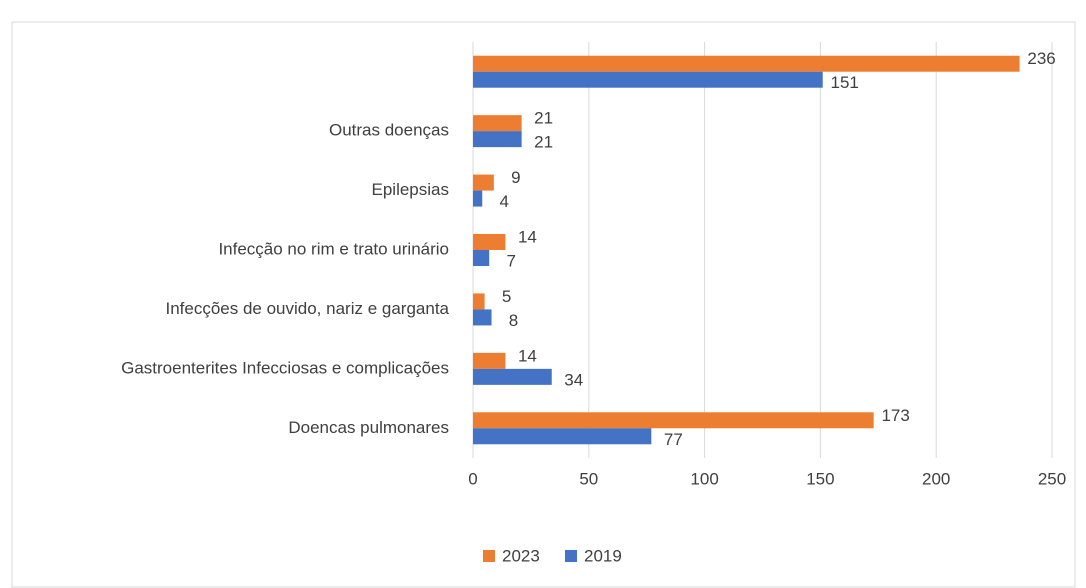 Image resolution: width=1086 pixels, height=588 pixels. Describe the element at coordinates (307, 308) in the screenshot. I see `y-tick-label: Infecções de ouvido, nariz e garganta` at that location.